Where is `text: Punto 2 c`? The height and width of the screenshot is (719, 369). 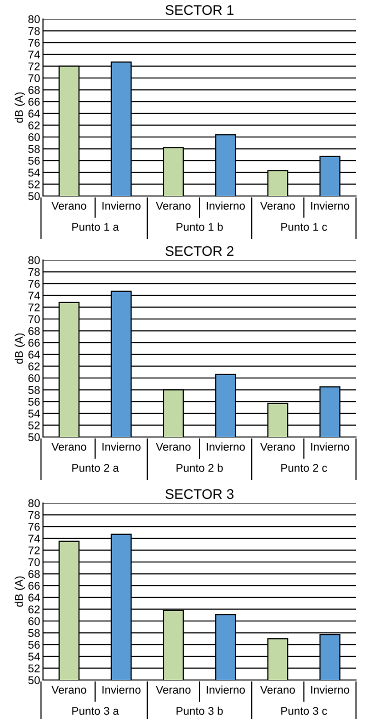
text: Punto 2 c is located at coordinates (304, 468).